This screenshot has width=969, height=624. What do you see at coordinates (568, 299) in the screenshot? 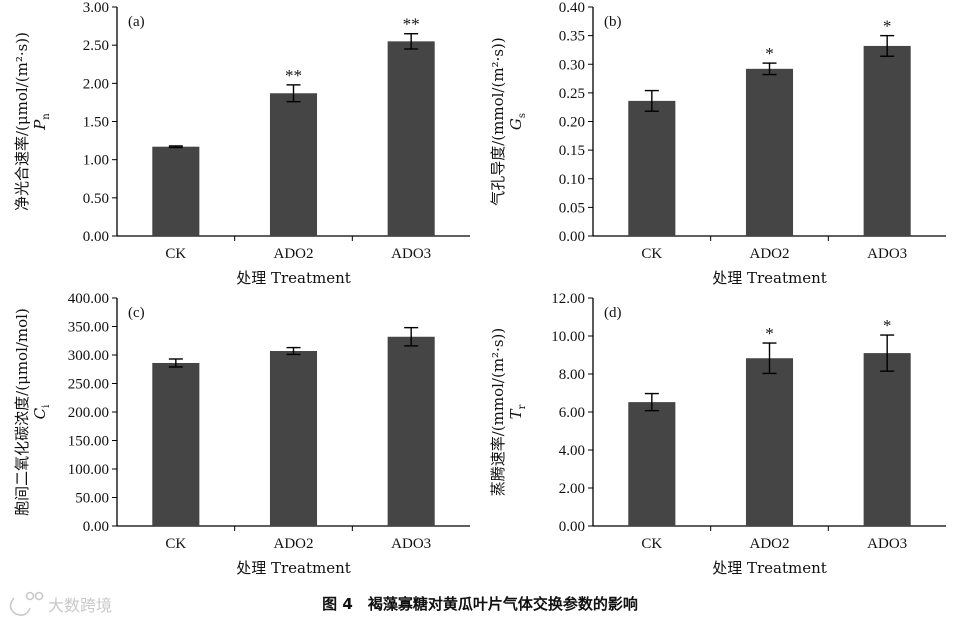
I see `y-tick-label: 12.00` at bounding box center [568, 299].